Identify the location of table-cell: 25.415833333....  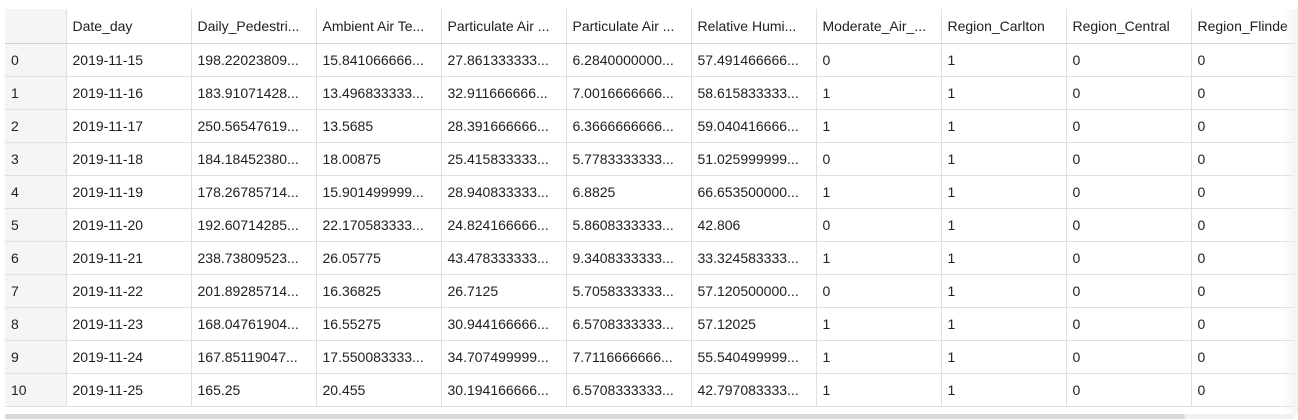
(504, 159).